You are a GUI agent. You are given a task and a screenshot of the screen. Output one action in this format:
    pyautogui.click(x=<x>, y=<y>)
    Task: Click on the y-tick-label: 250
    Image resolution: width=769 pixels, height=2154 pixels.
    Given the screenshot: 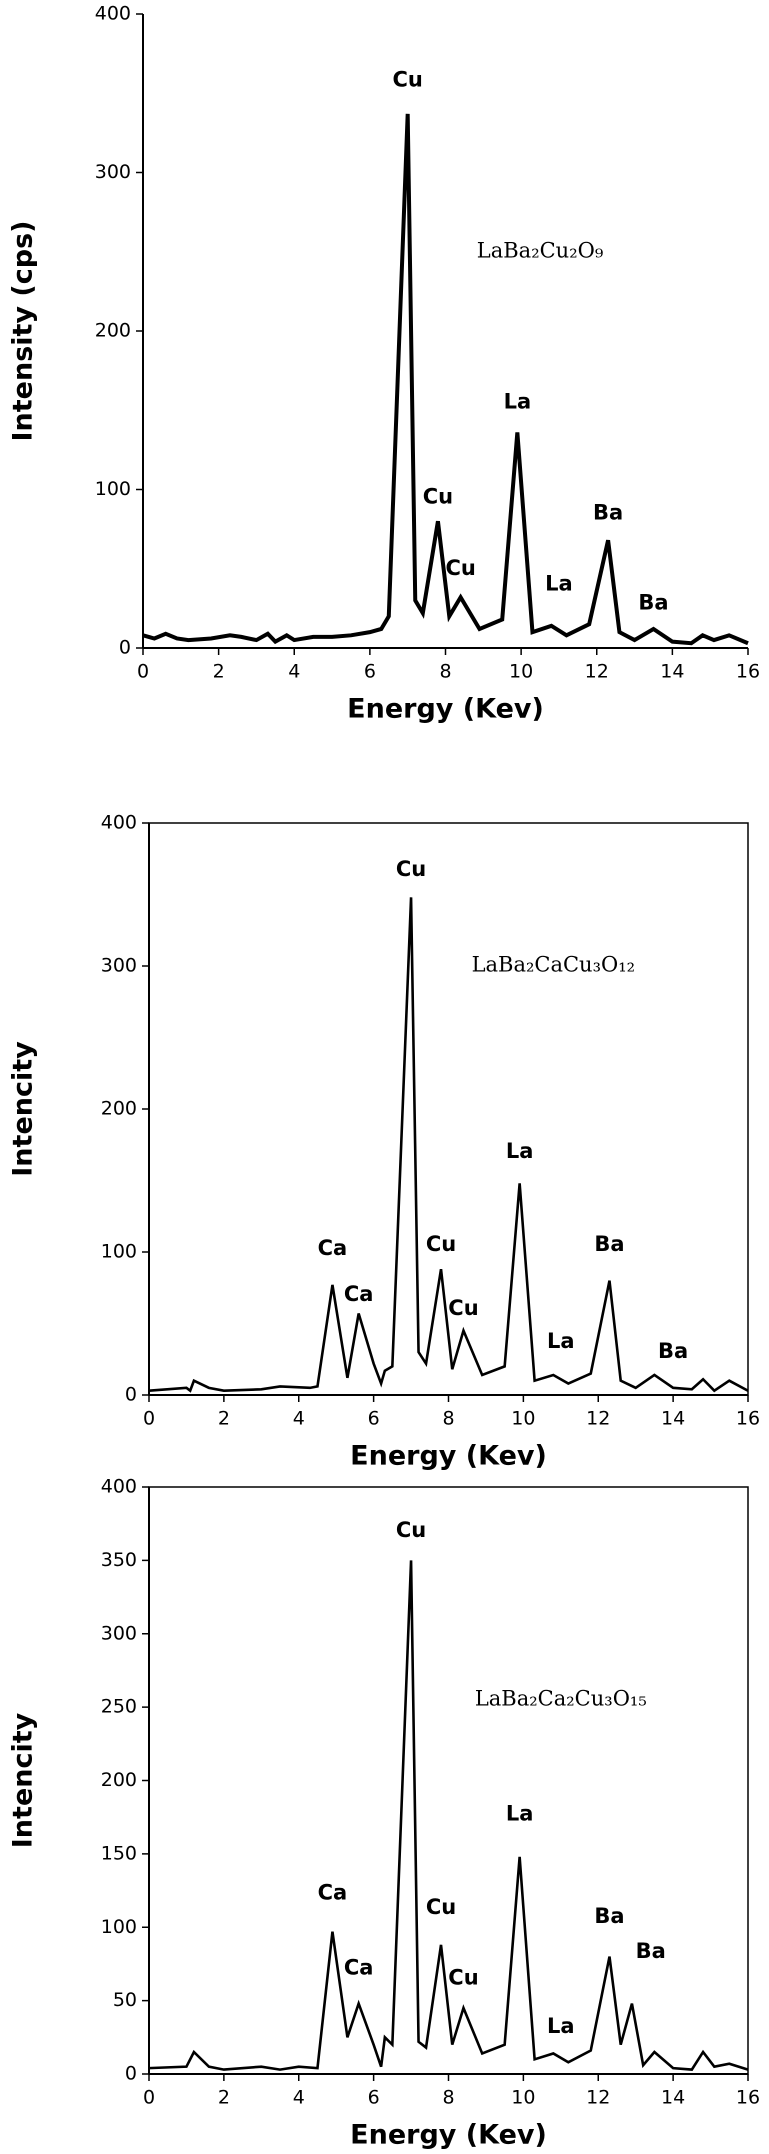 What is the action you would take?
    pyautogui.click(x=119, y=1707)
    